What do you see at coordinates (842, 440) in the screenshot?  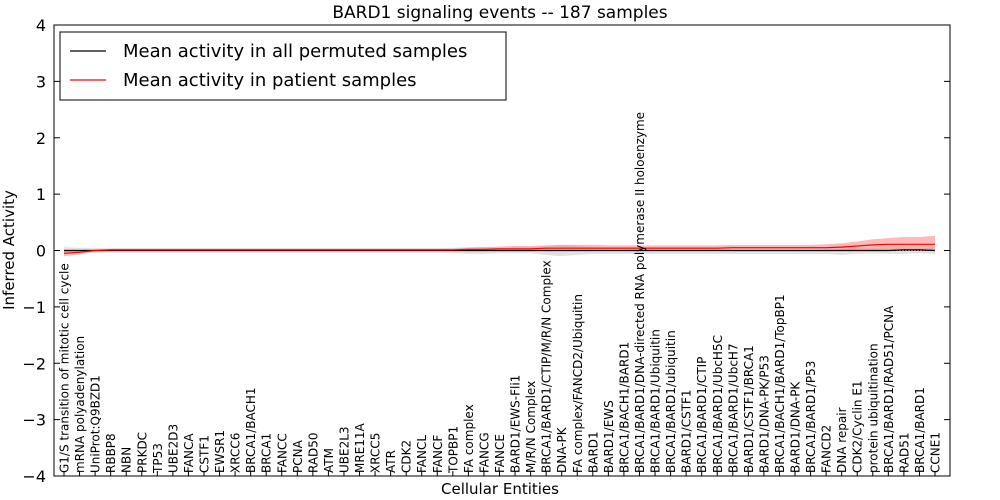 I see `x-category-label: DNA repair` at bounding box center [842, 440].